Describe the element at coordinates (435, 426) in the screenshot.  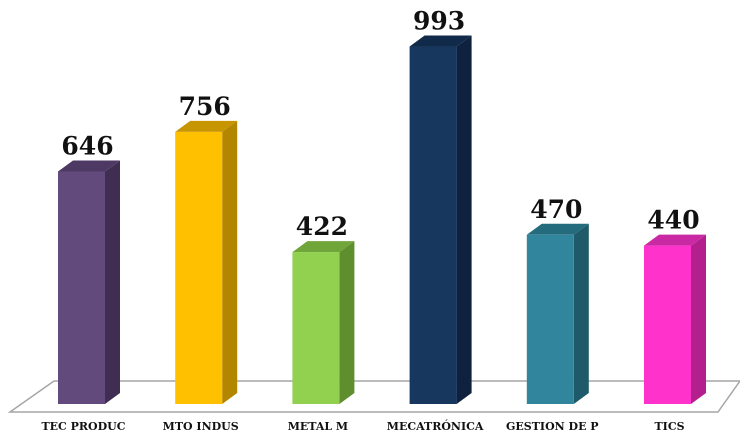
I see `category-label: MECATRÓNICA` at that location.